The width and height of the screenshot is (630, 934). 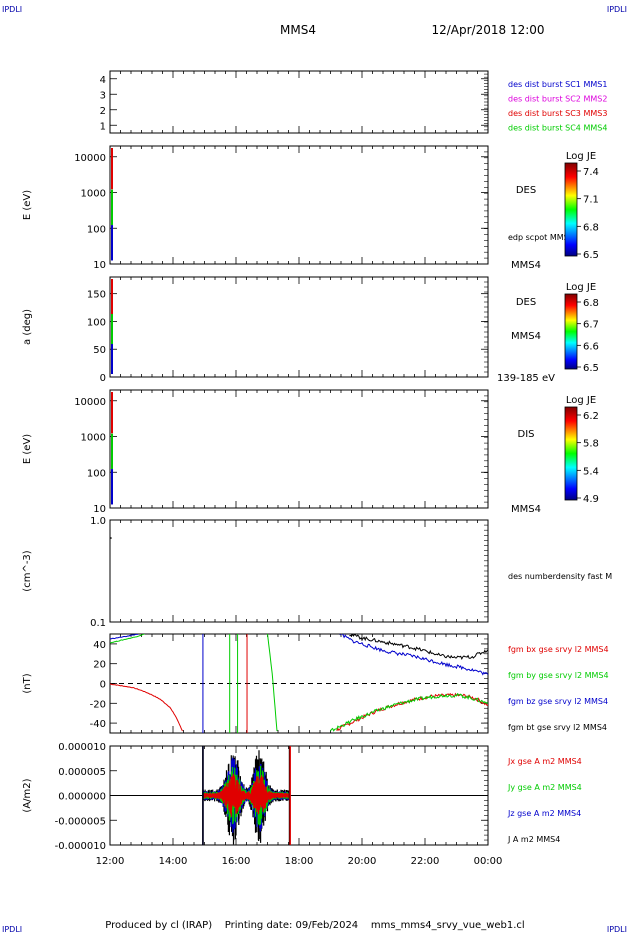 What do you see at coordinates (82, 747) in the screenshot?
I see `y-tick-label: 0.000010` at bounding box center [82, 747].